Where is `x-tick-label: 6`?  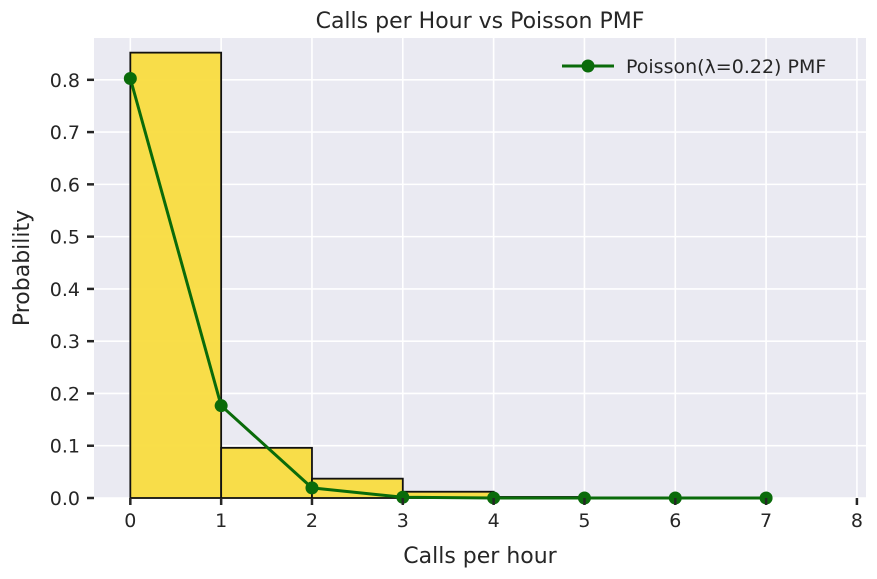
x-tick-label: 6 is located at coordinates (675, 521).